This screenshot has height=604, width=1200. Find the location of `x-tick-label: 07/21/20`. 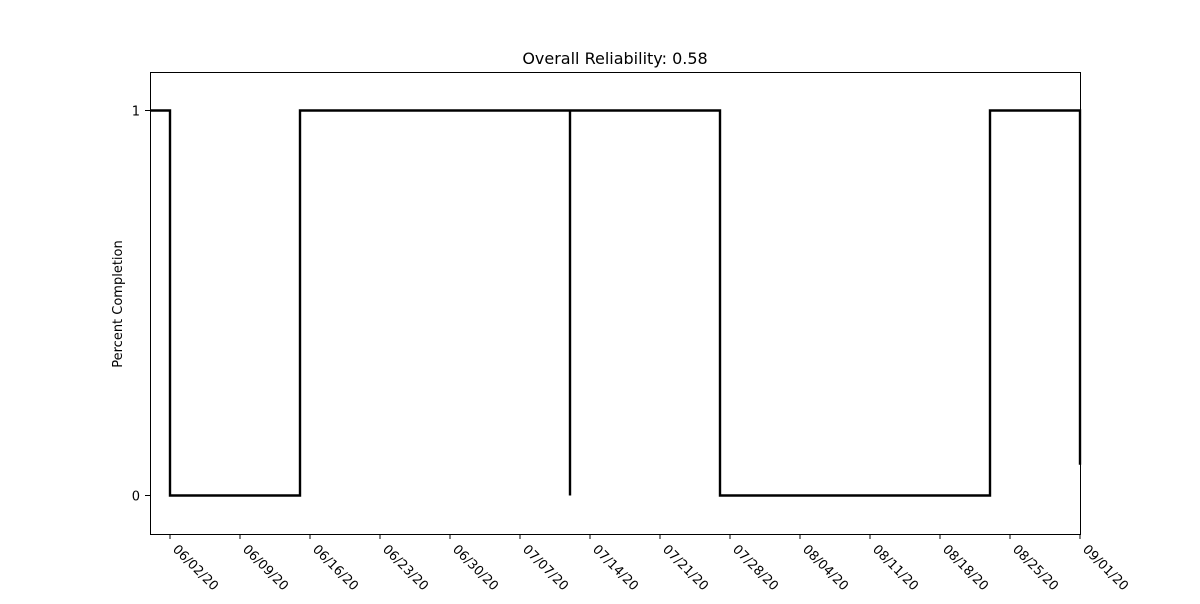

x-tick-label: 07/21/20 is located at coordinates (685, 568).